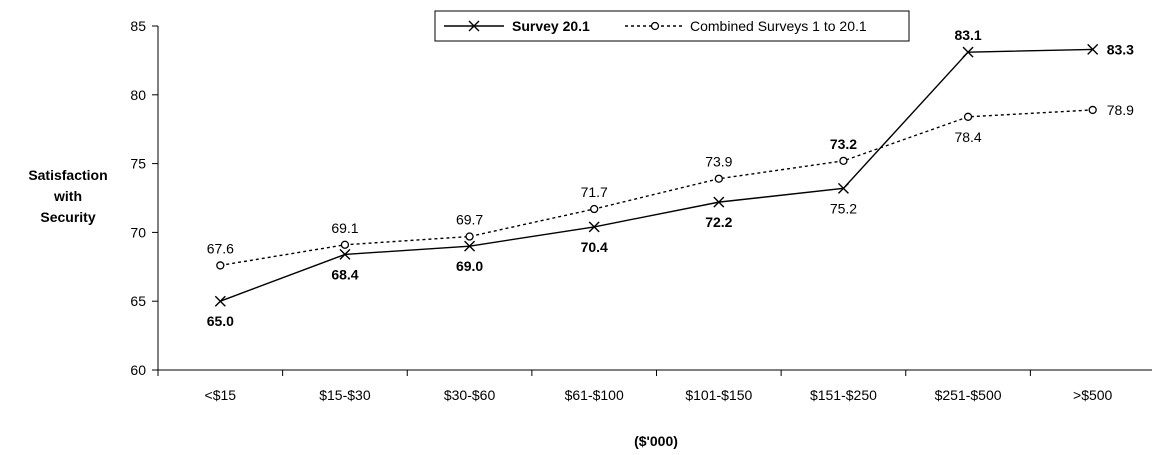 Image resolution: width=1152 pixels, height=455 pixels. What do you see at coordinates (843, 395) in the screenshot?
I see `x-tick-label: $151-$250` at bounding box center [843, 395].